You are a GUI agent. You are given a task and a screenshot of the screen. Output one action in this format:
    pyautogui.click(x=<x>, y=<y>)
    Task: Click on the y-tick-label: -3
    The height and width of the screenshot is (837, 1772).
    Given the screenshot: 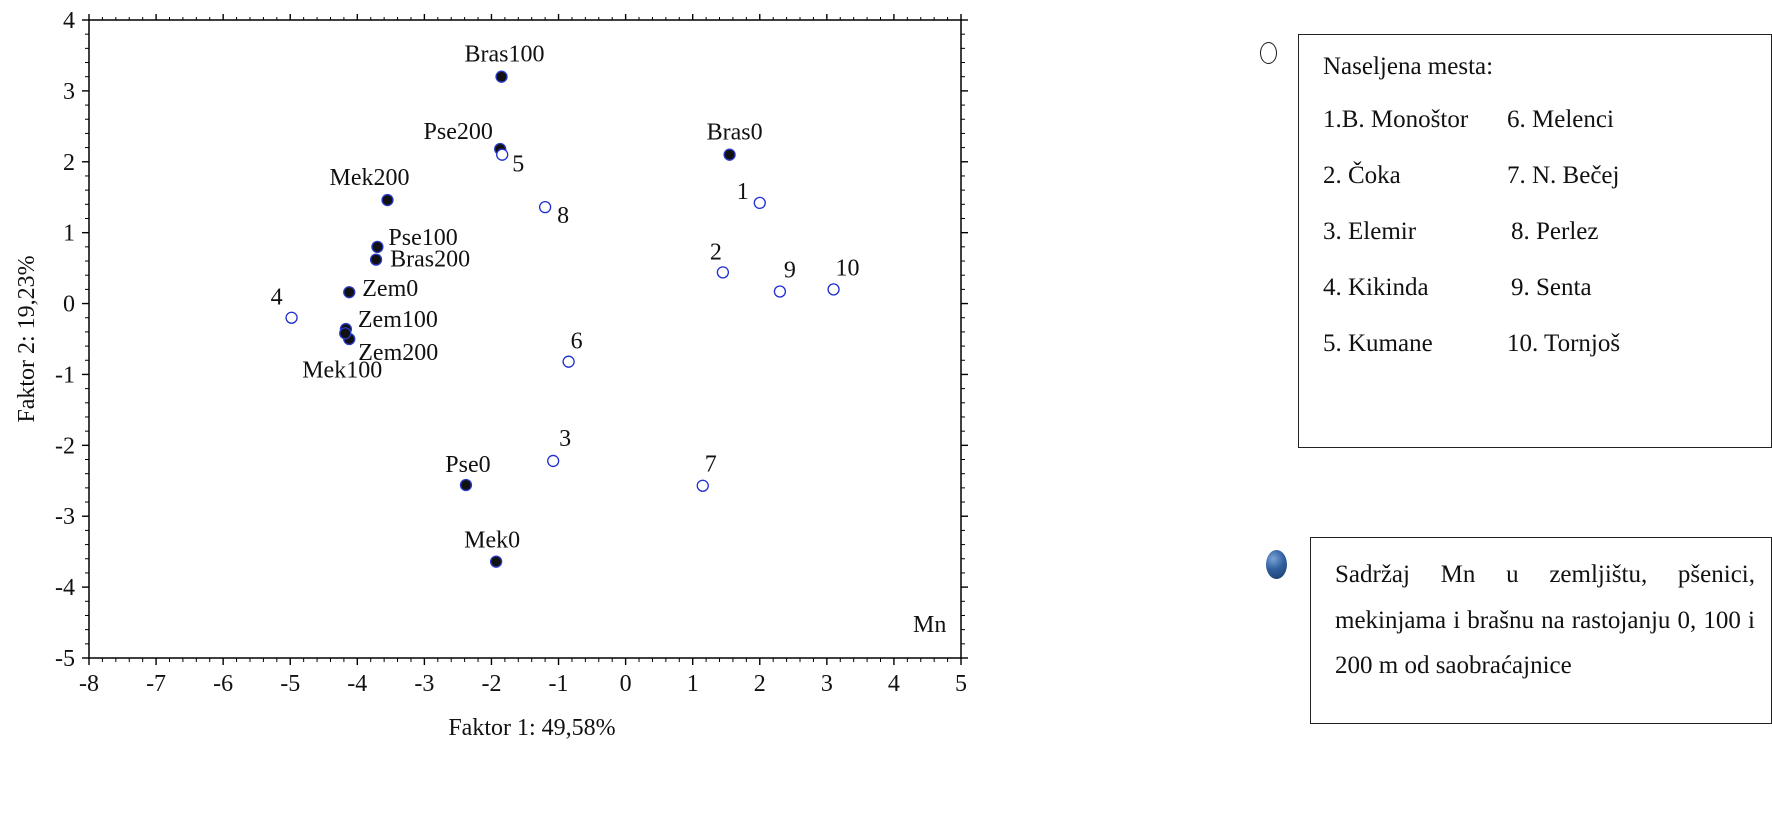 What is the action you would take?
    pyautogui.click(x=65, y=517)
    